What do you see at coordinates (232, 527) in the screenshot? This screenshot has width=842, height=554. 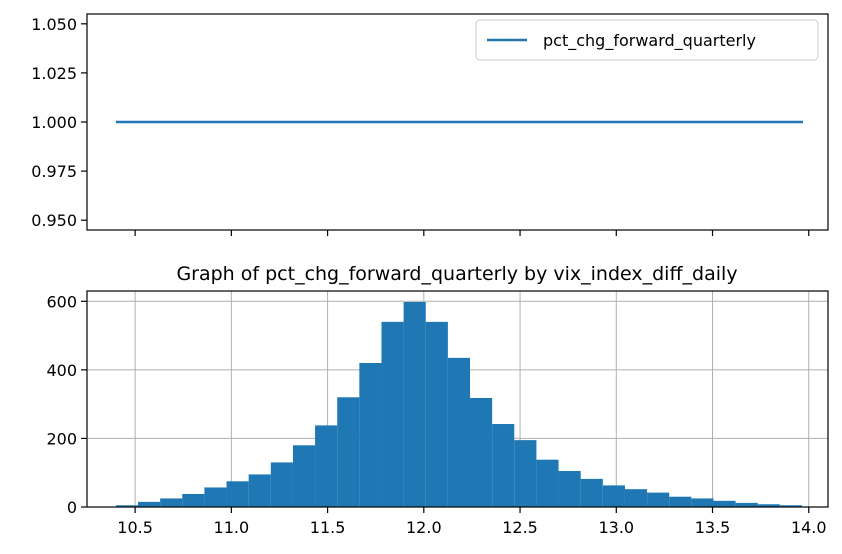 I see `bottom-x-tick-label: 11.0` at bounding box center [232, 527].